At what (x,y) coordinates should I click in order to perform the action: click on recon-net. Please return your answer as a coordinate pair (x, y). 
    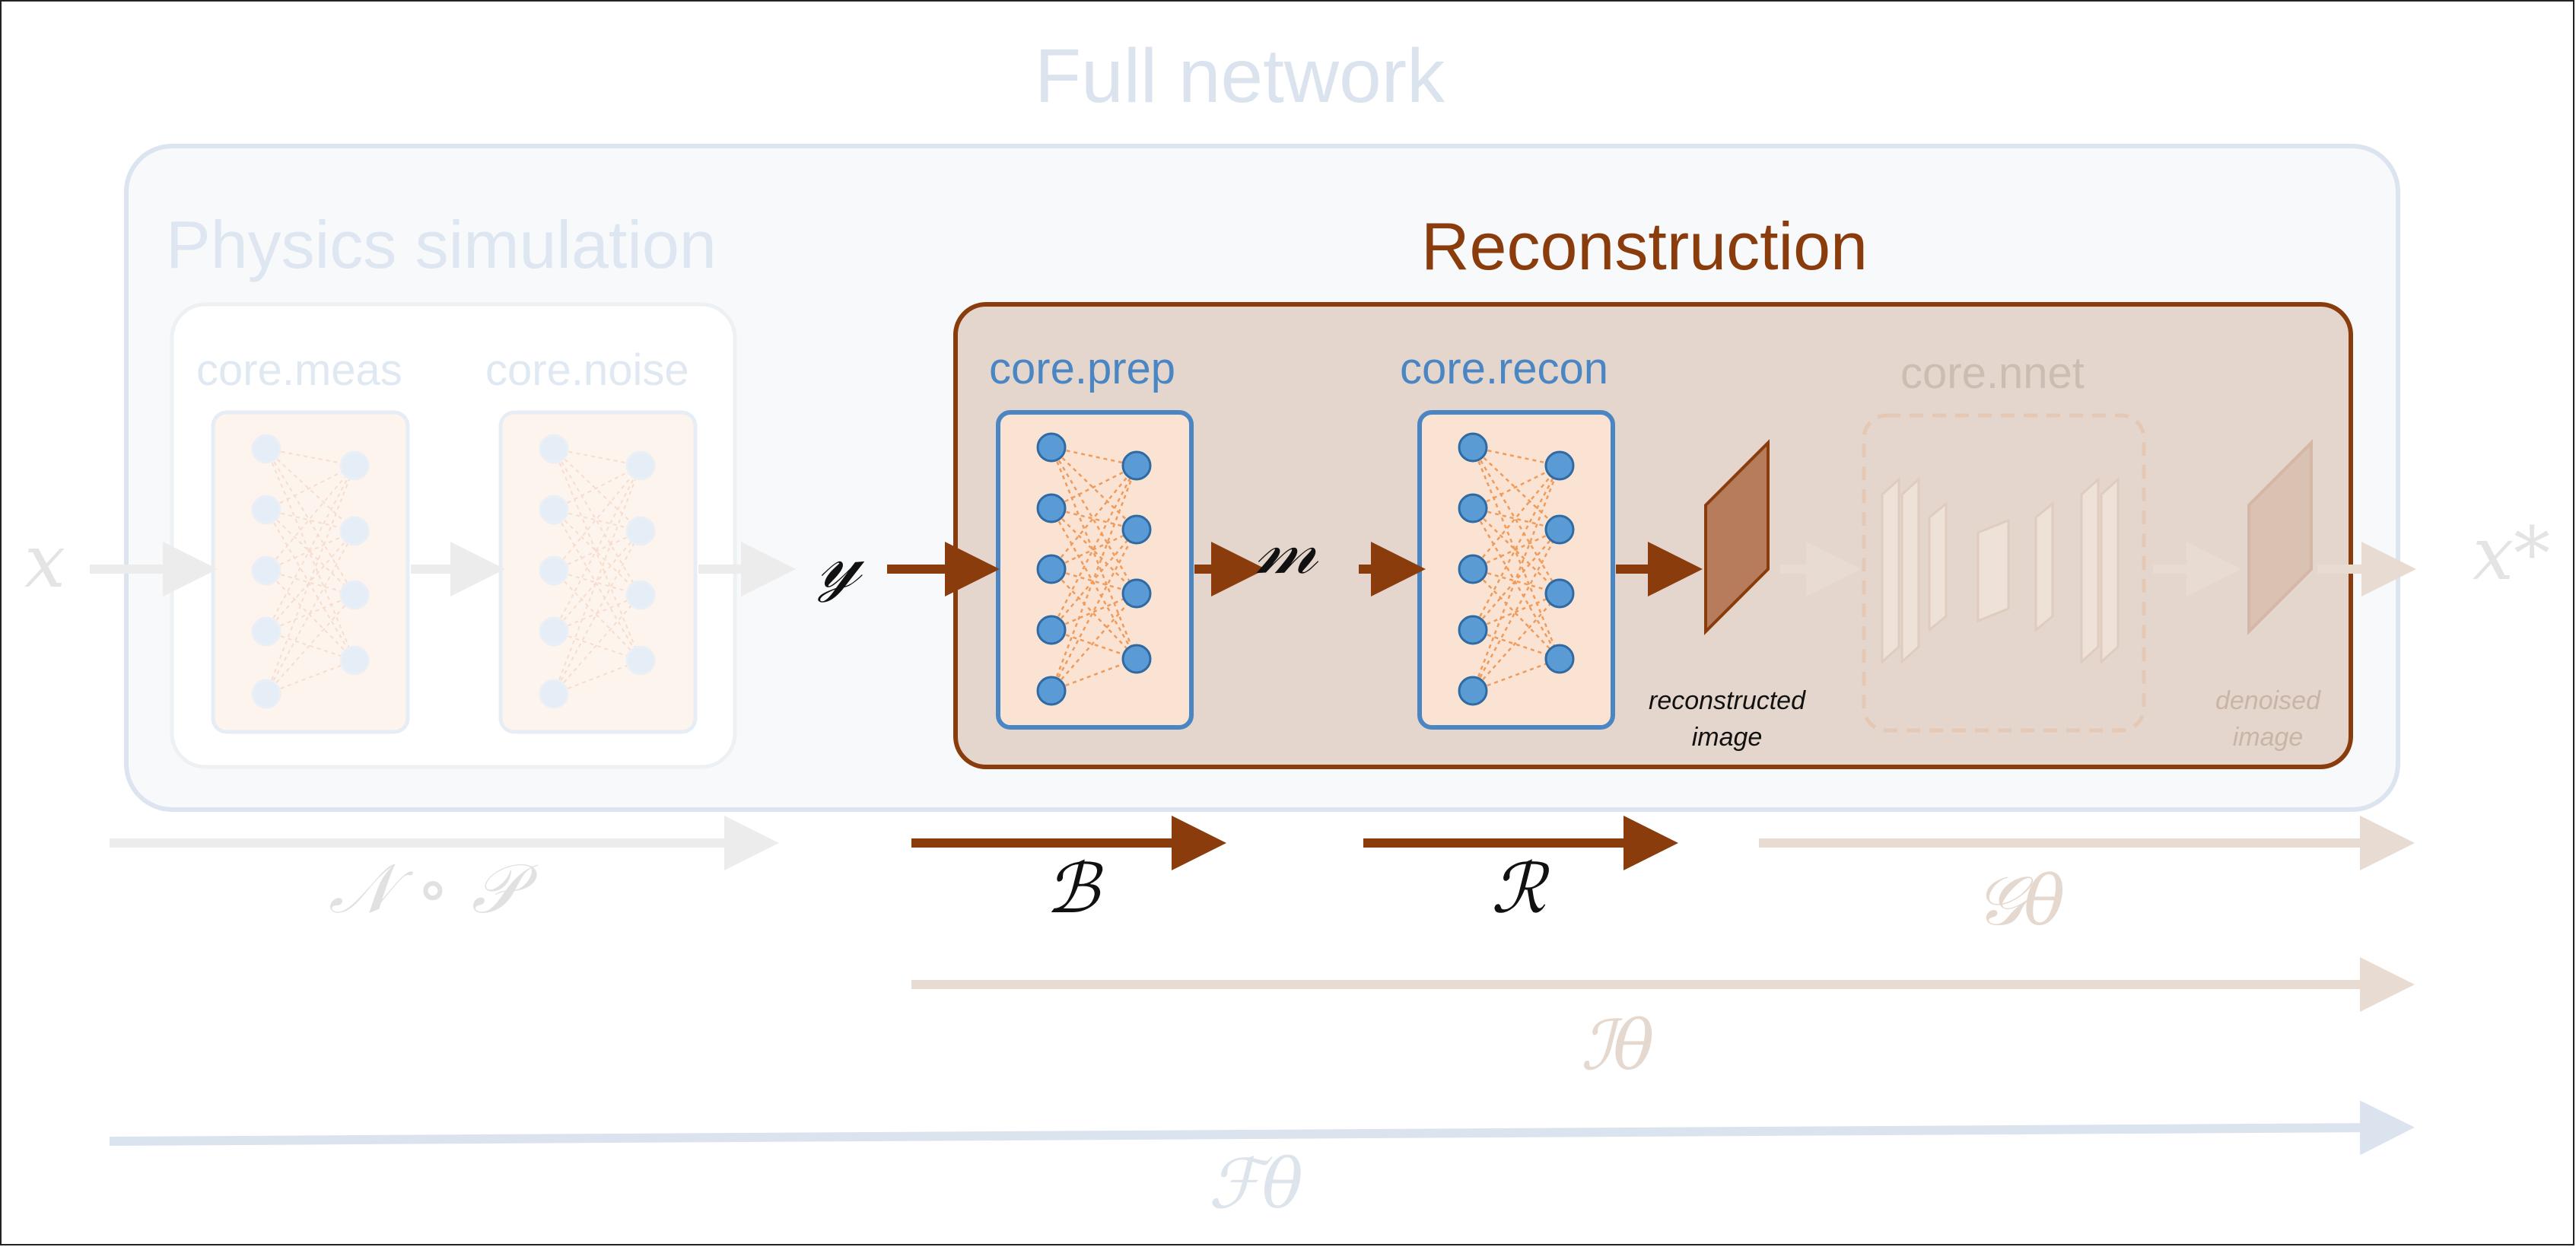
    Looking at the image, I should click on (1516, 570).